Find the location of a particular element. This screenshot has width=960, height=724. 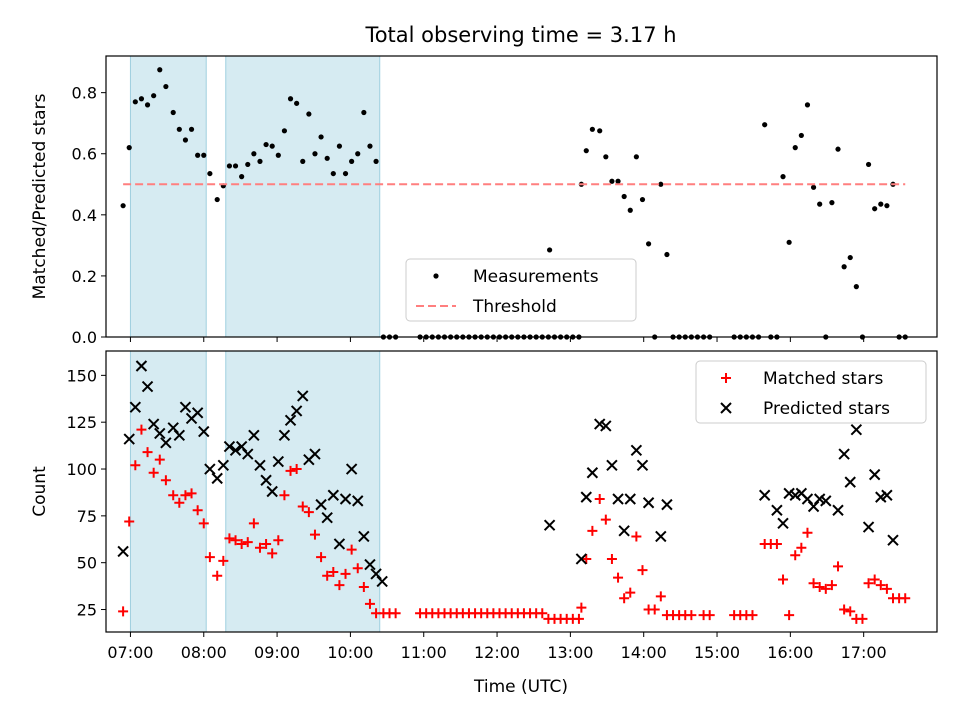

x-tick-label: 16:00 is located at coordinates (790, 652).